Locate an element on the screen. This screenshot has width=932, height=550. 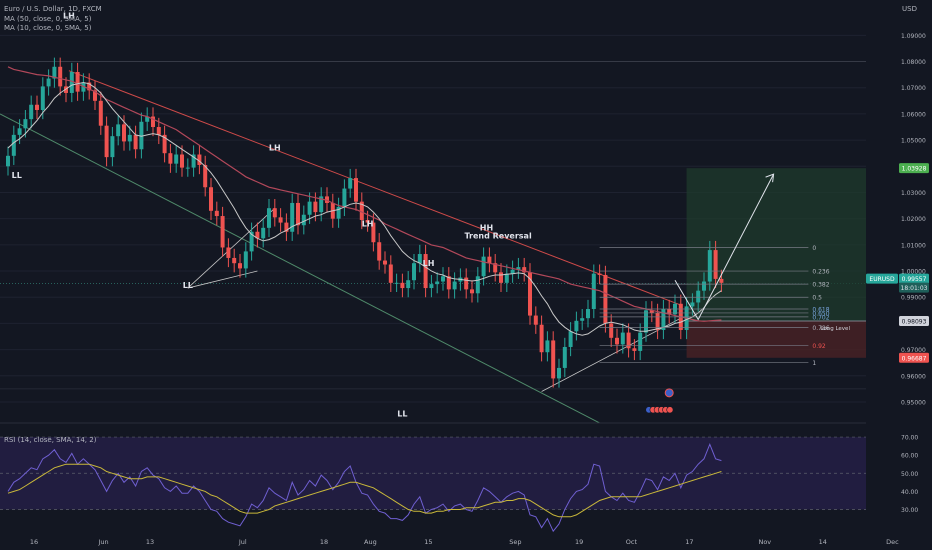
price-tick-label: 1.07000 is located at coordinates (913, 88).